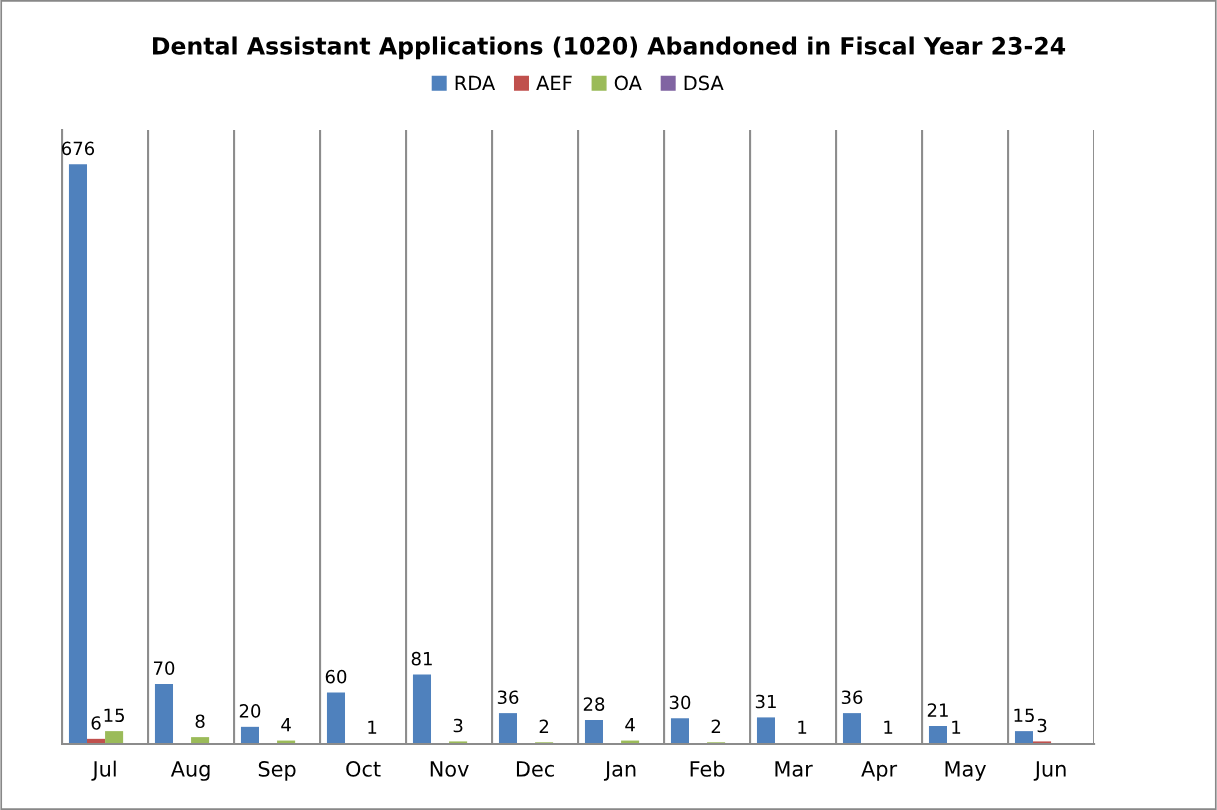 Image resolution: width=1217 pixels, height=810 pixels. What do you see at coordinates (421, 658) in the screenshot?
I see `data-label: 81` at bounding box center [421, 658].